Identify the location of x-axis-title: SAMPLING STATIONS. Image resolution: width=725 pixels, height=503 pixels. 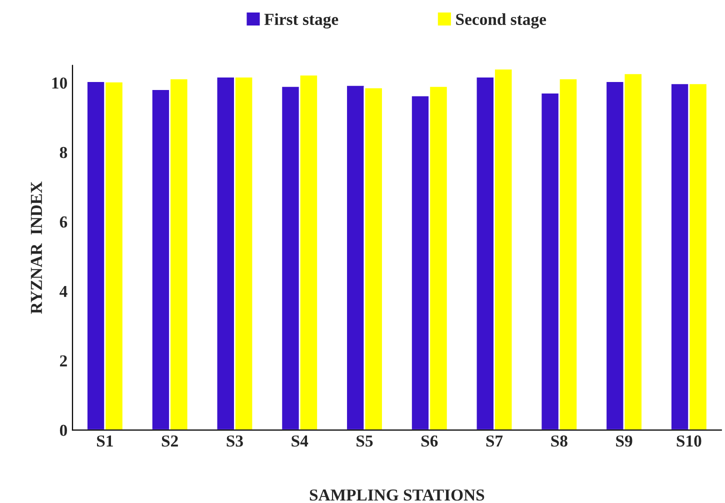
(397, 495).